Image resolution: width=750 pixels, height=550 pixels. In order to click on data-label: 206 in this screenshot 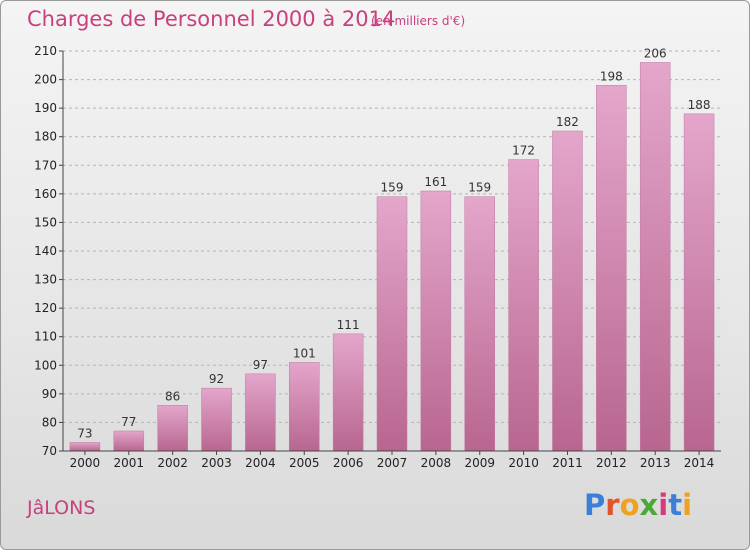, I will do `click(655, 53)`.